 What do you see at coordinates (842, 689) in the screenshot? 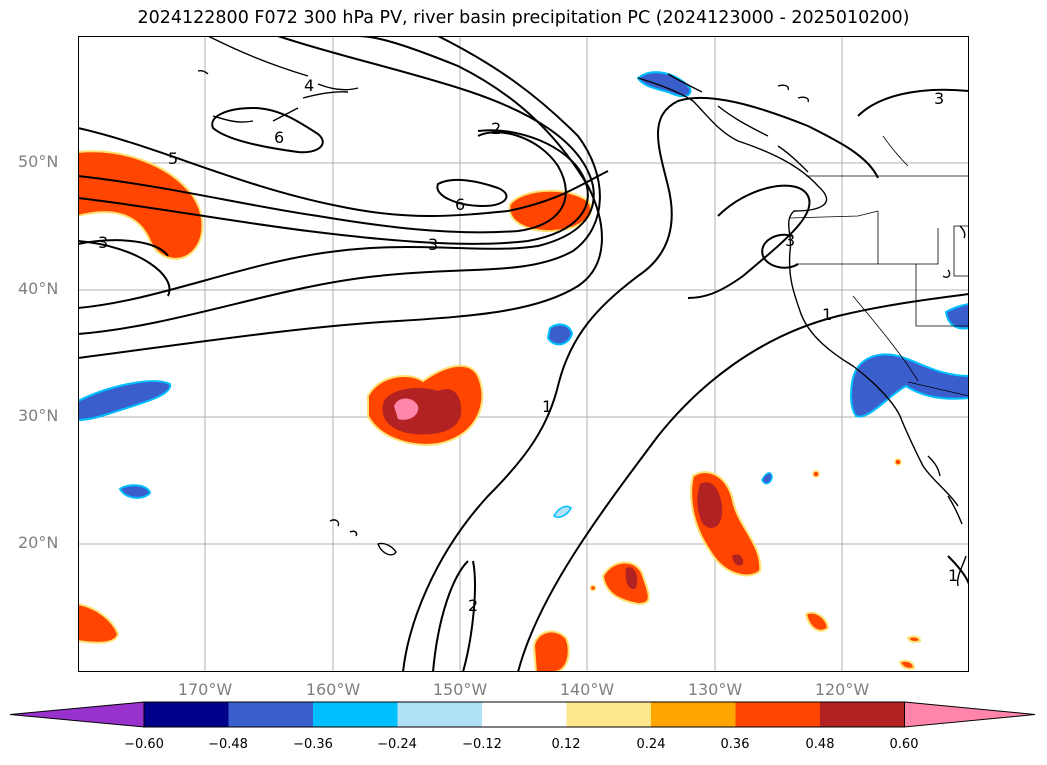
I see `lon-label-120w: 120°W` at bounding box center [842, 689].